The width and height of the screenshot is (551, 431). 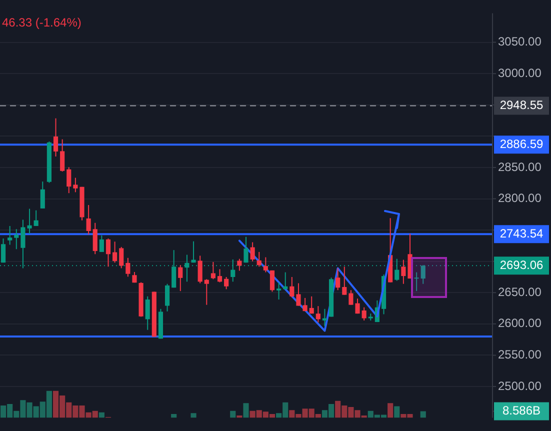 I want to click on ref-line-label: 2886.59, so click(x=522, y=143).